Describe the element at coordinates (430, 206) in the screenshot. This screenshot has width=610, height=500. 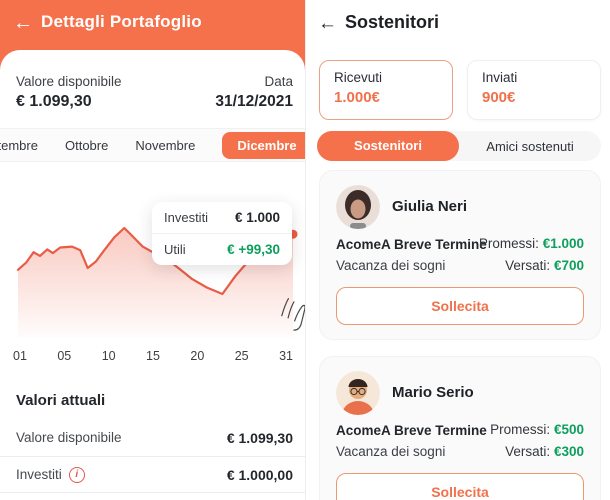
I see `supporter-name: Giulia Neri` at that location.